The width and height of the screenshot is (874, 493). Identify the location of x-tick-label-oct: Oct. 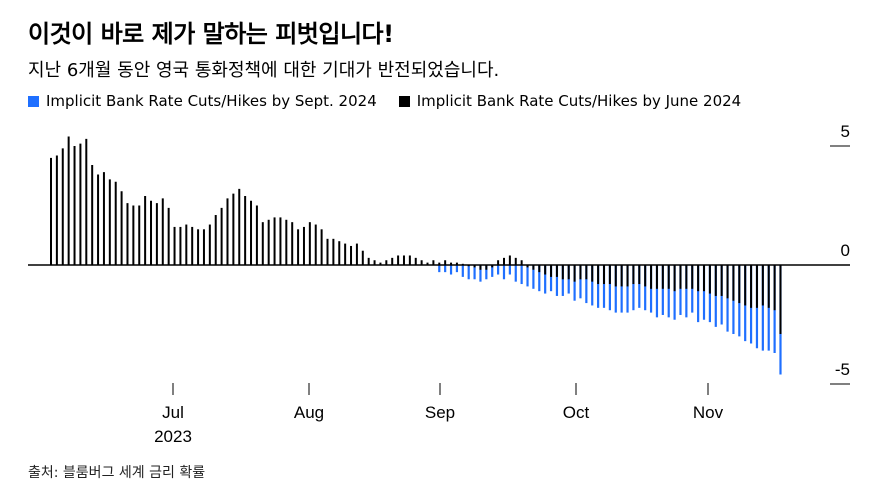
(576, 412).